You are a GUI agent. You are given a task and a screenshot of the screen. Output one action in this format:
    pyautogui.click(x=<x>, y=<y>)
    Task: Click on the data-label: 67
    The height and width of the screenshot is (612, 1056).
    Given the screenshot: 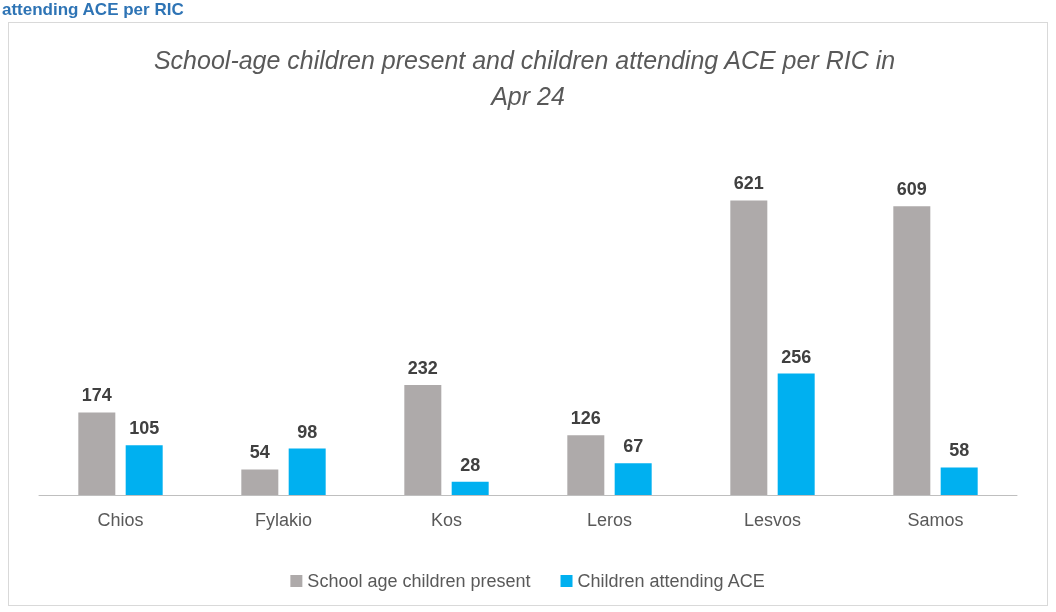 What is the action you would take?
    pyautogui.click(x=633, y=446)
    